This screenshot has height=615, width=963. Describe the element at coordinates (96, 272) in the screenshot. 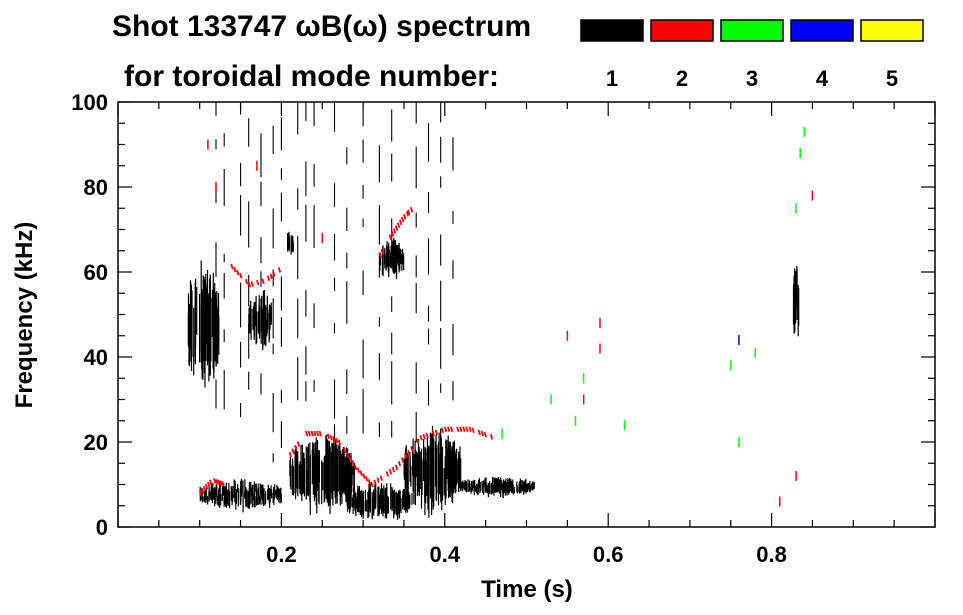

I see `y-tick-label: 60` at that location.